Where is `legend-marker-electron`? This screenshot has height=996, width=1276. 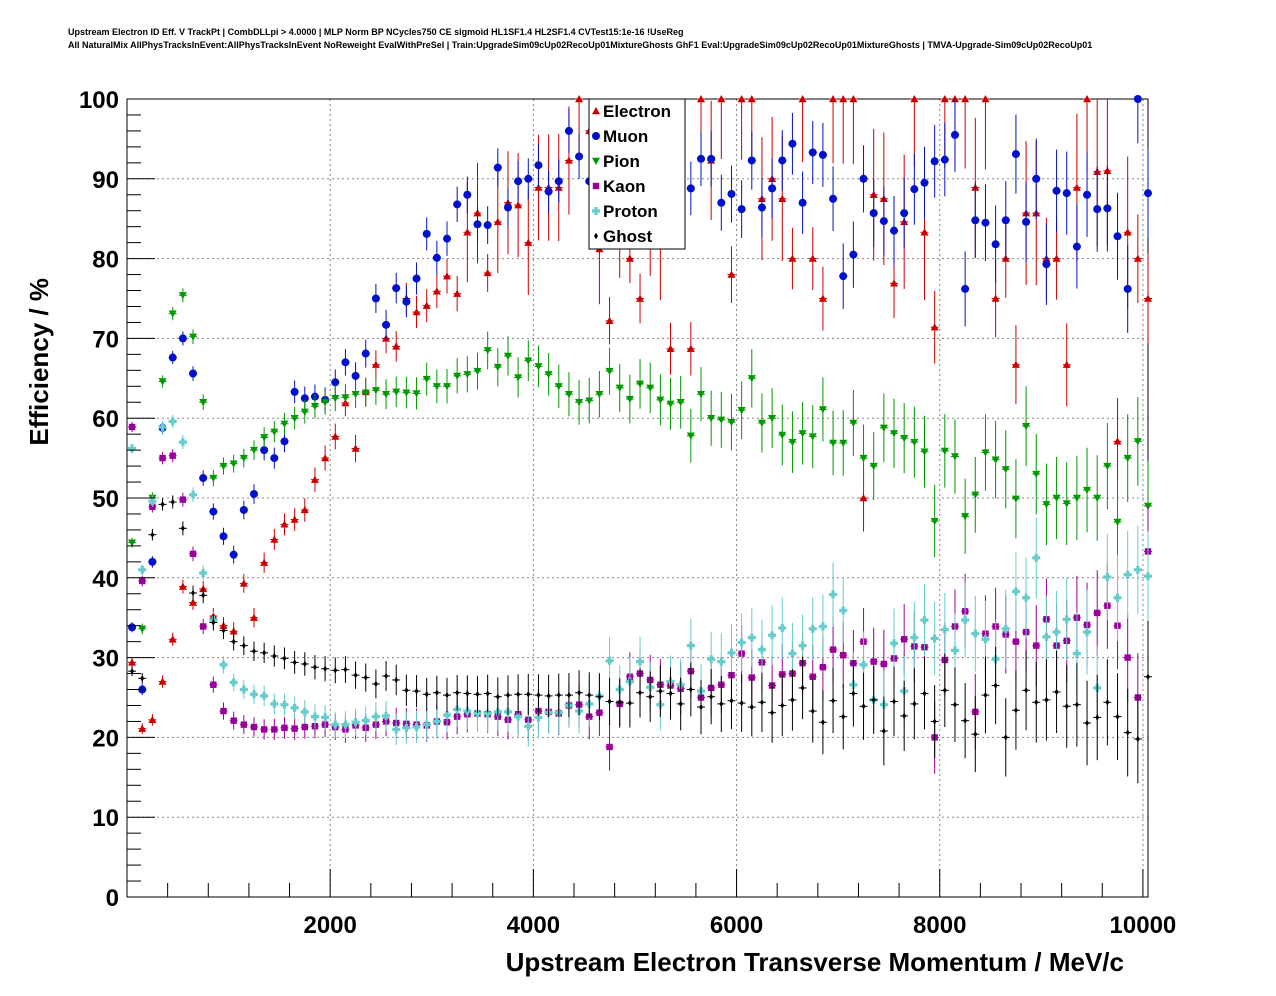
legend-marker-electron is located at coordinates (596, 111).